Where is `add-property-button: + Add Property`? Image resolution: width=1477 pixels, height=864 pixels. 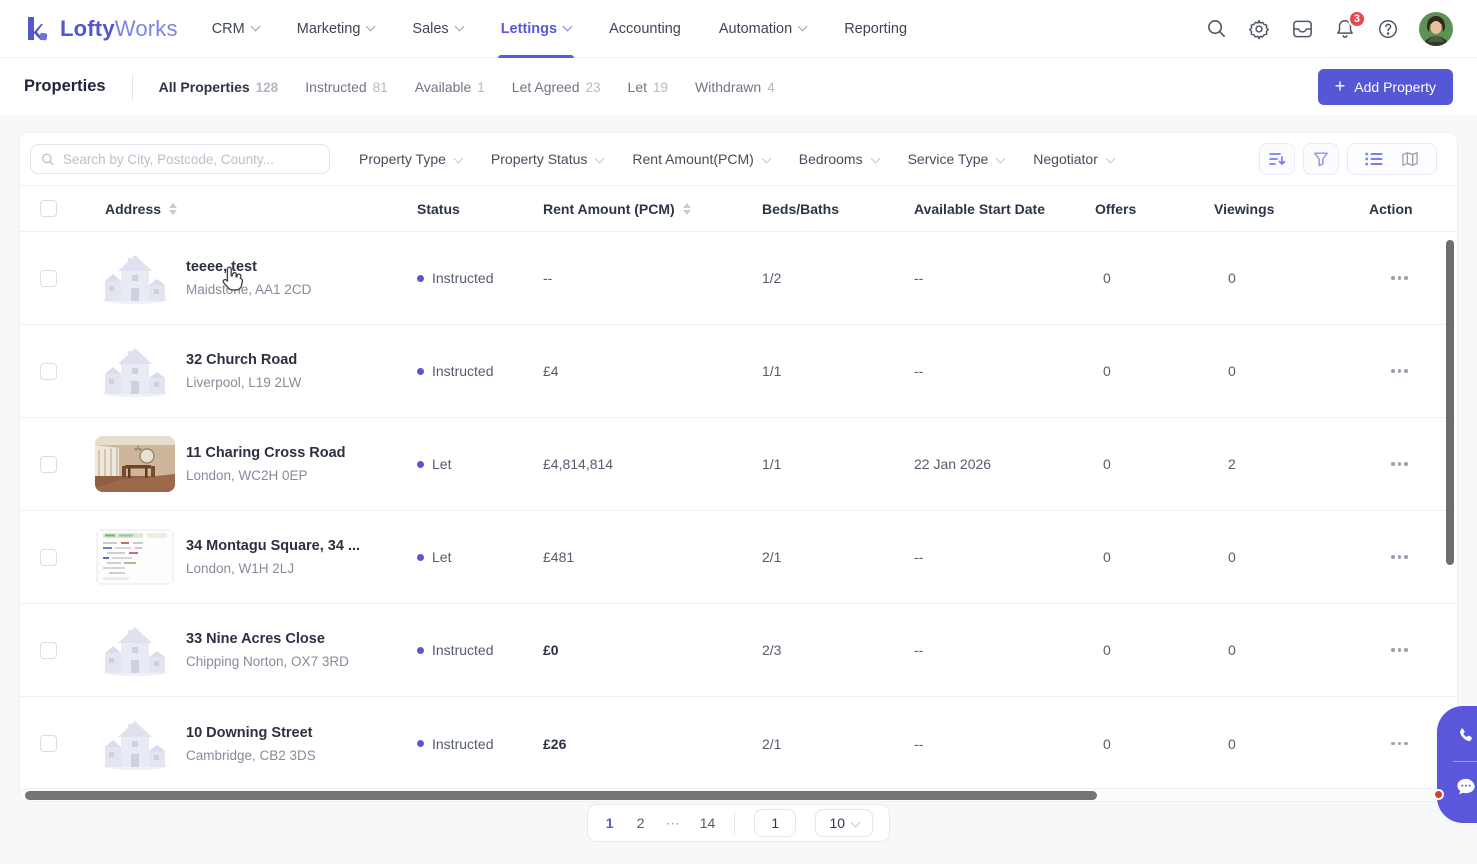 add-property-button: + Add Property is located at coordinates (1385, 86).